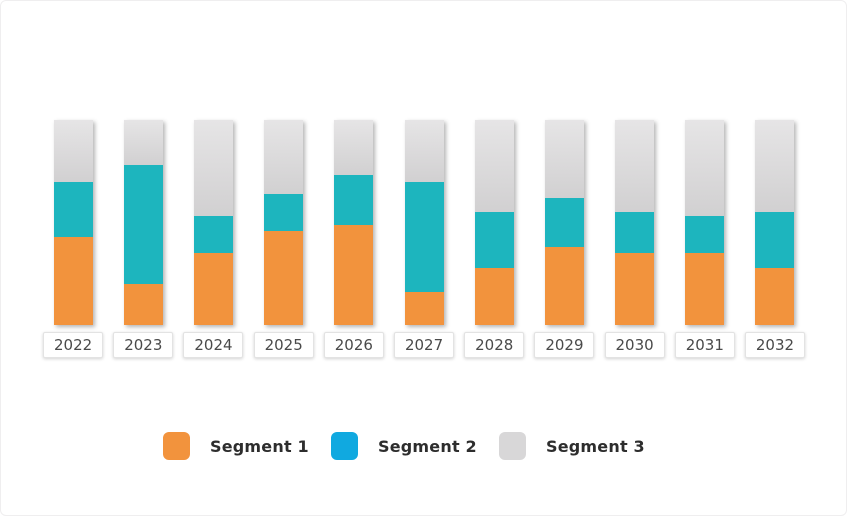 Image resolution: width=847 pixels, height=516 pixels. I want to click on bar-column-2025, so click(284, 222).